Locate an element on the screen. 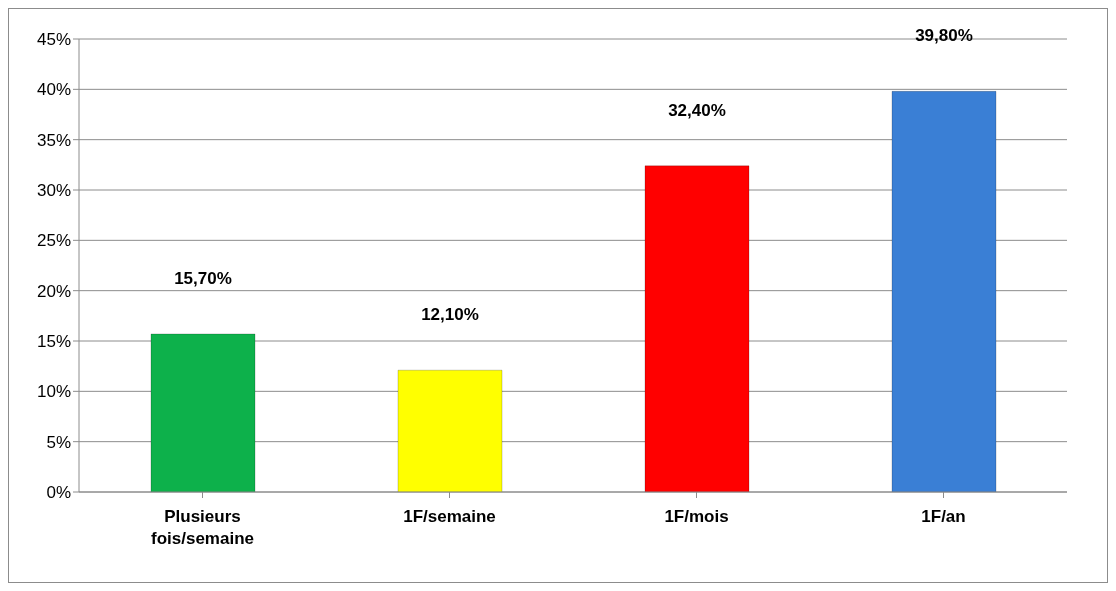 The width and height of the screenshot is (1116, 591). y-tick-label: 5% is located at coordinates (58, 442).